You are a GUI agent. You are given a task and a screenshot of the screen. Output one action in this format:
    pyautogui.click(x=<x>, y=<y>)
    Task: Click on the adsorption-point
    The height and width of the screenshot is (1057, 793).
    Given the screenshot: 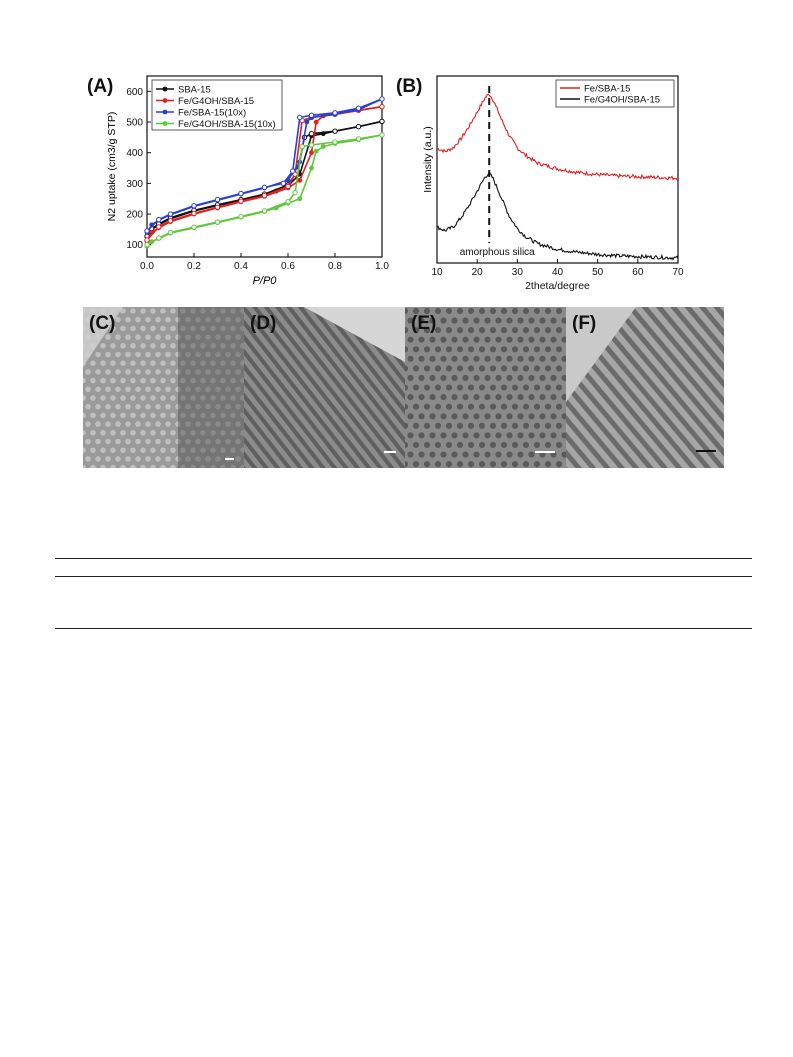 What is the action you would take?
    pyautogui.click(x=152, y=225)
    